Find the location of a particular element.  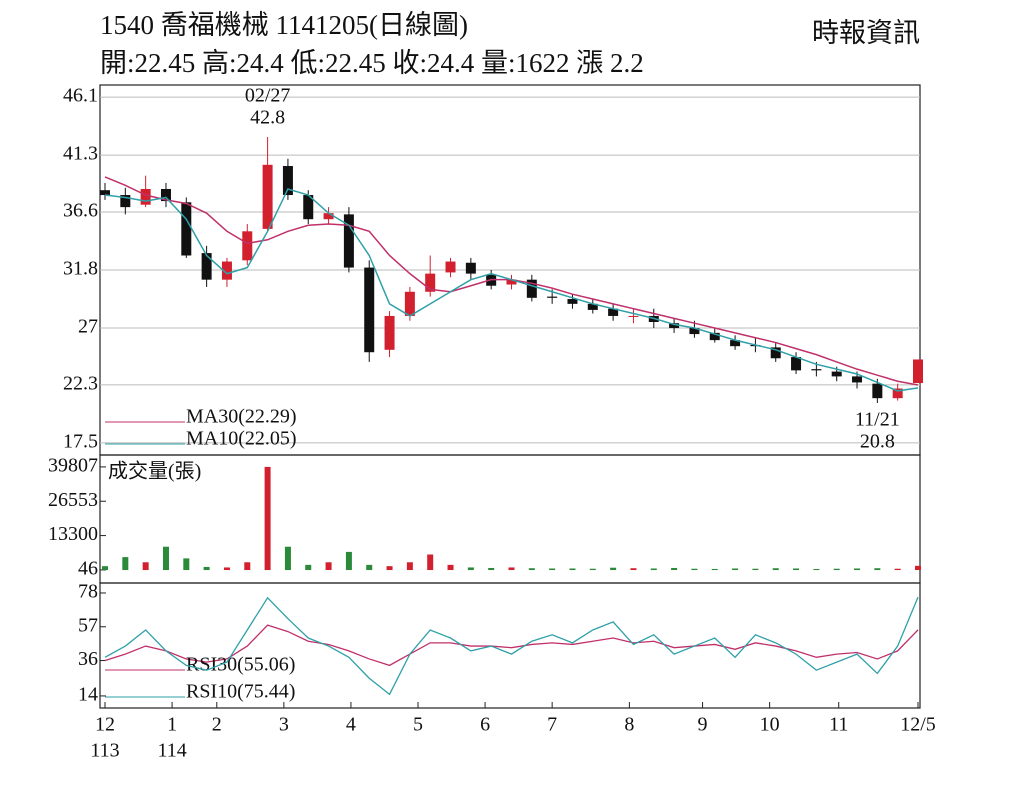

y-tick-label: 31.8 is located at coordinates (80, 269).